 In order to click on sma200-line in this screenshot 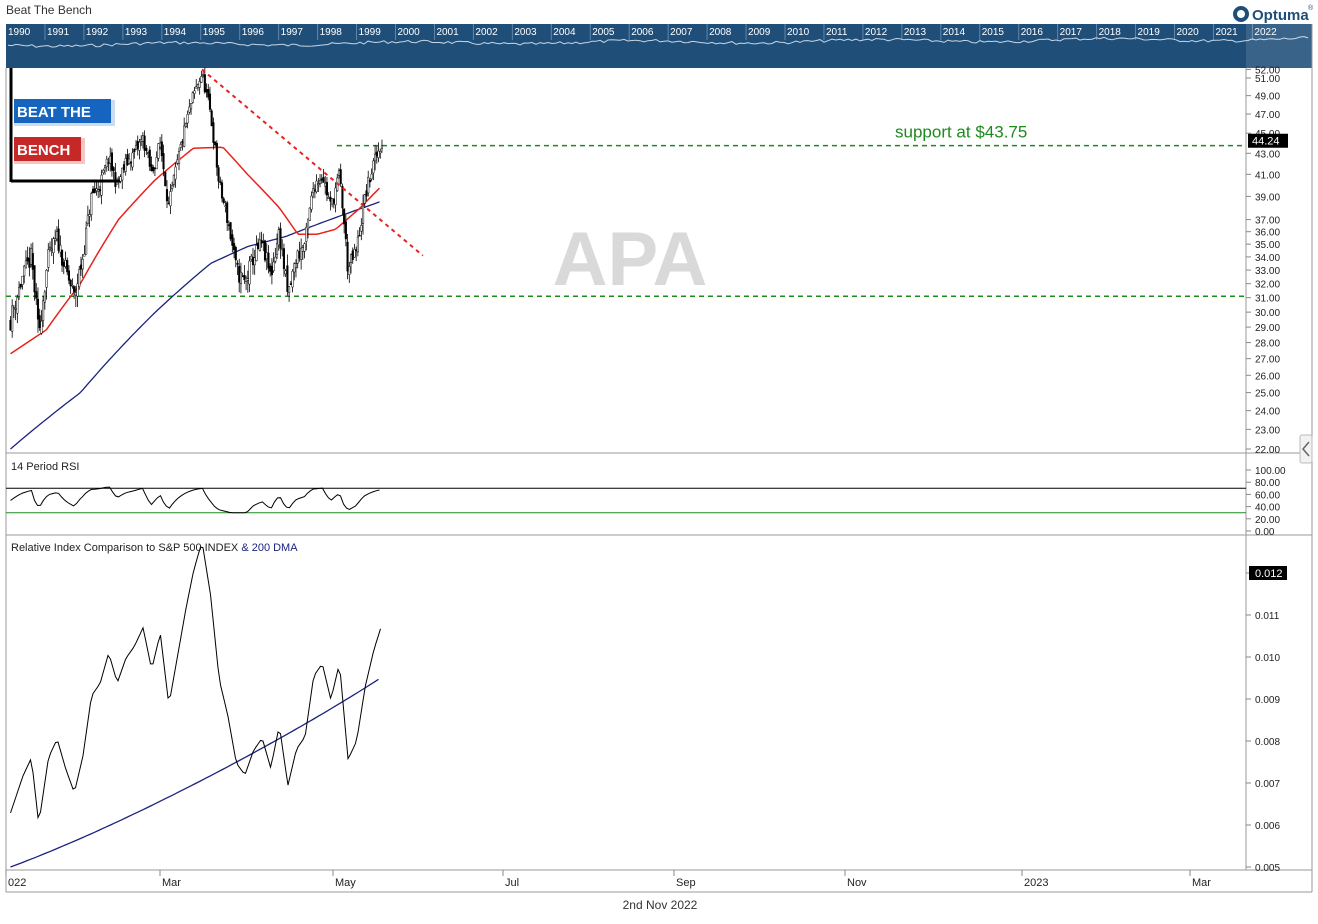, I will do `click(195, 325)`.